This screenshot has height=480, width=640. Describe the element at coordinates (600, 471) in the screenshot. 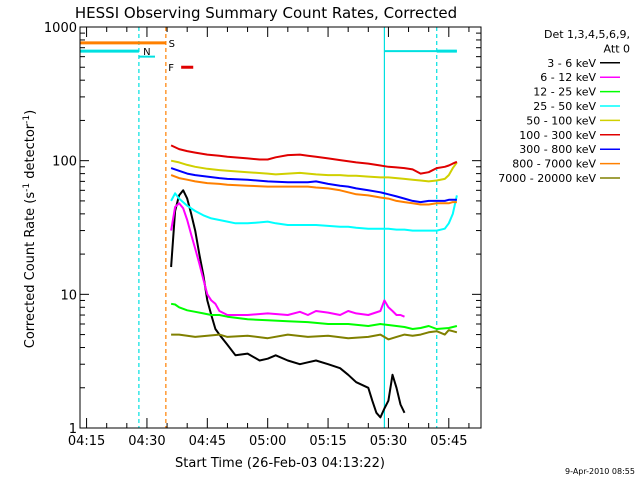

I see `generation-timestamp: 9-Apr-2010 08:55` at that location.